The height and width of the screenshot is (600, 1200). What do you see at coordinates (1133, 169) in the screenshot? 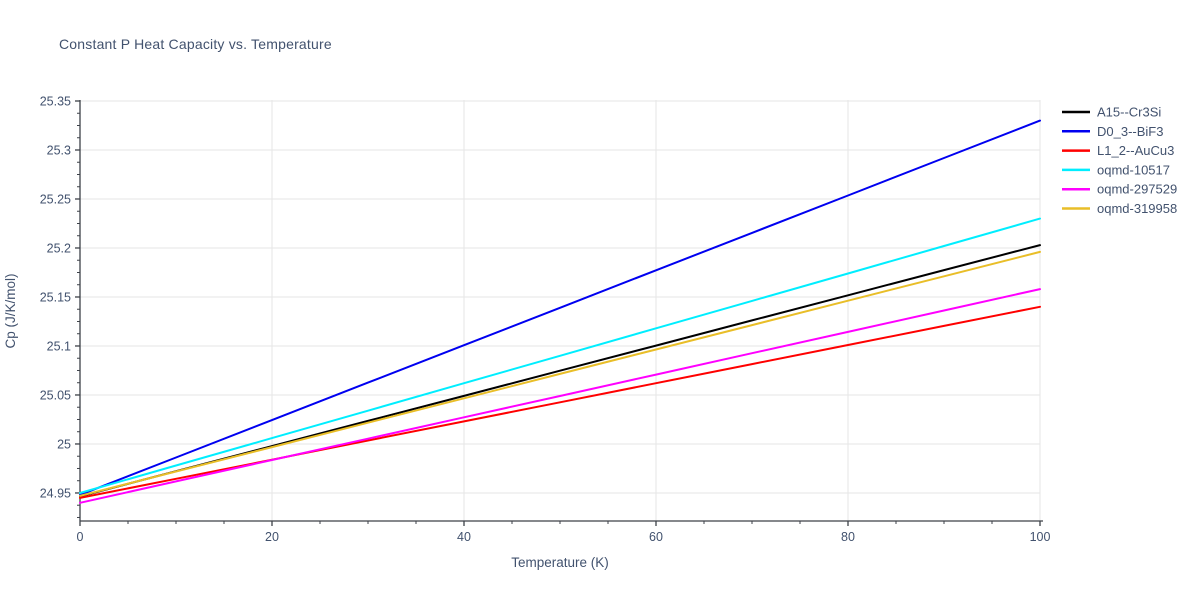
I see `legend-label: oqmd-10517` at bounding box center [1133, 169].